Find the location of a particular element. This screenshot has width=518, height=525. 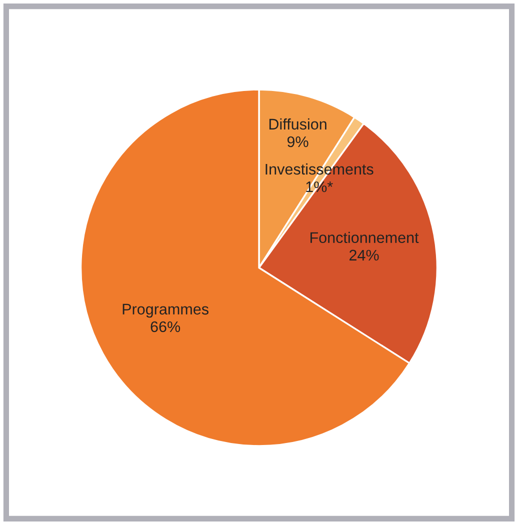

data-label: 24% is located at coordinates (364, 255).